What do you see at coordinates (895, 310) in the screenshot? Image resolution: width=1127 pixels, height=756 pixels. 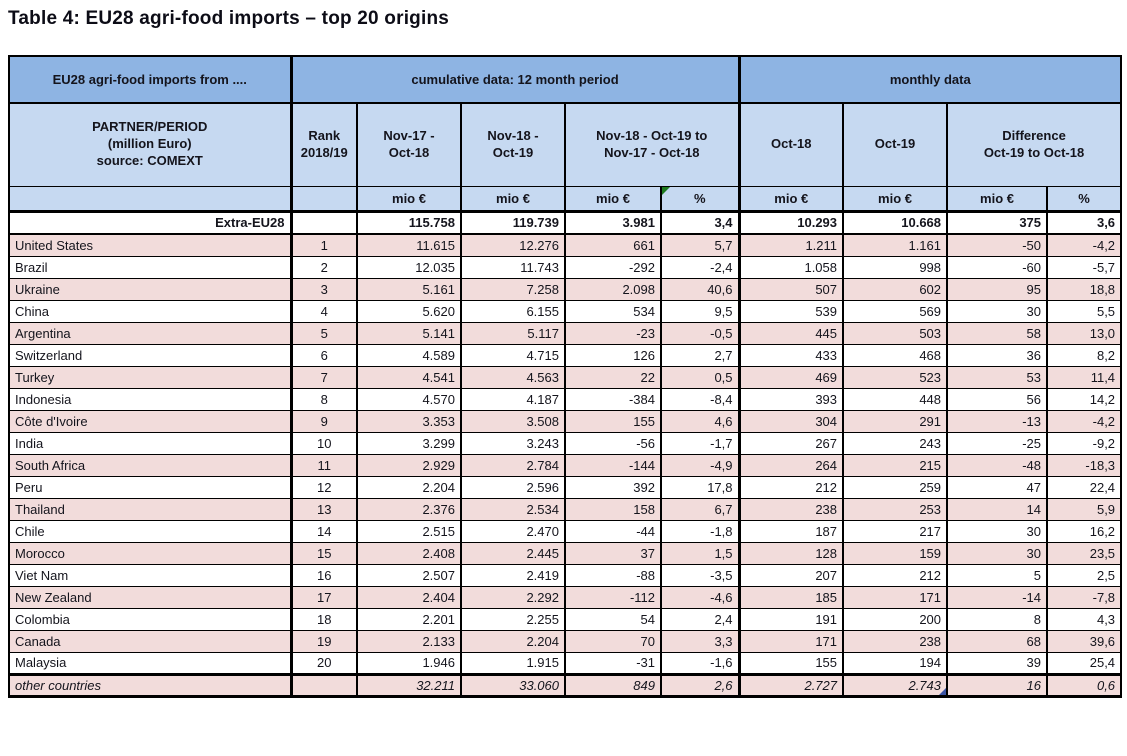 I see `value-cell: 569` at bounding box center [895, 310].